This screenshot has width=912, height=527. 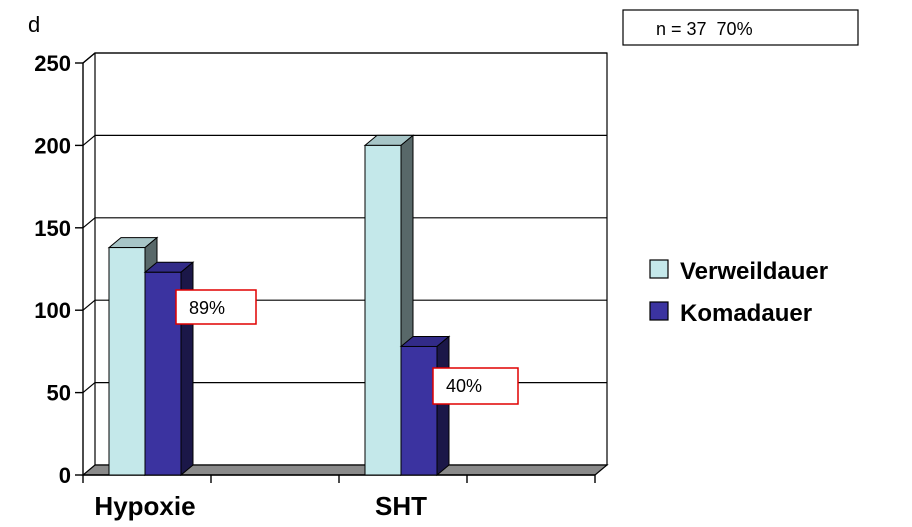 What do you see at coordinates (34, 24) in the screenshot?
I see `y-axis-unit-label: d` at bounding box center [34, 24].